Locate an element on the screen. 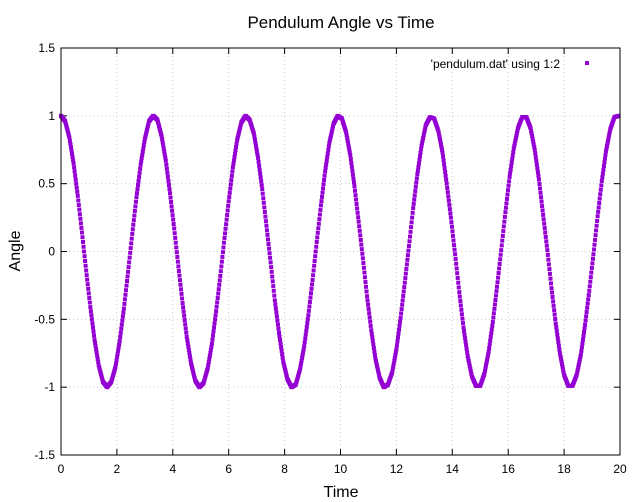 This screenshot has height=502, width=640. legend-marker is located at coordinates (587, 63).